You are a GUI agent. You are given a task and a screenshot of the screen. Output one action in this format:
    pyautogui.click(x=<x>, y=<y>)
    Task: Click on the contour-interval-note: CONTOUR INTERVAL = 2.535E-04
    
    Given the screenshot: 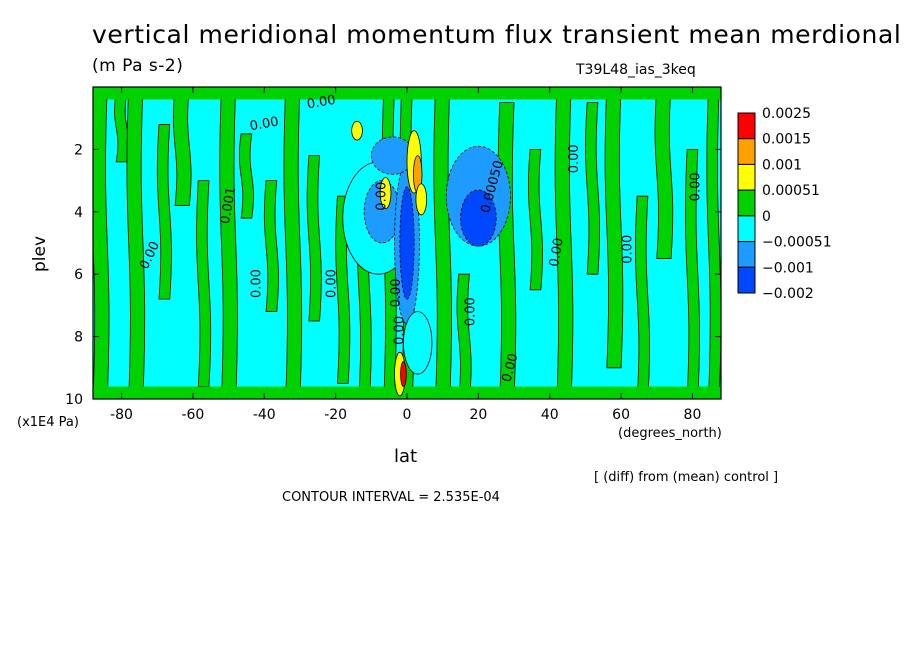 What is the action you would take?
    pyautogui.click(x=391, y=497)
    